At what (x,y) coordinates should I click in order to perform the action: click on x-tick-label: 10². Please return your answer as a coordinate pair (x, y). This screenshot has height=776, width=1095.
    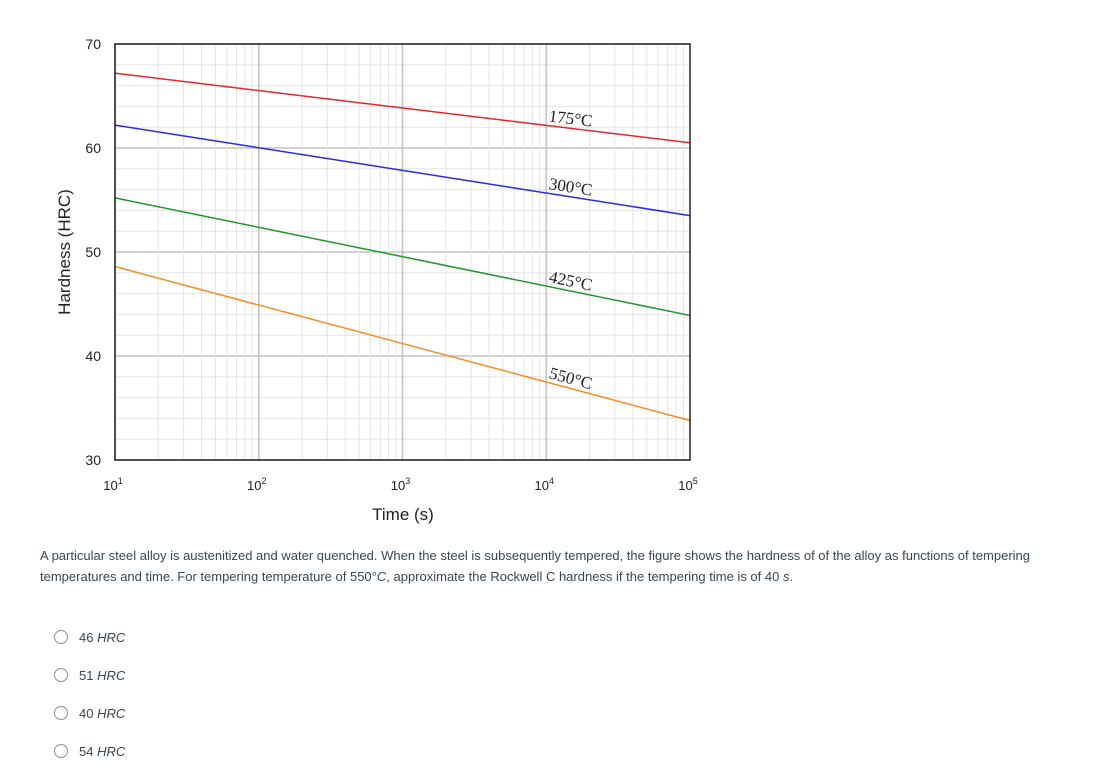
    Looking at the image, I should click on (256, 484).